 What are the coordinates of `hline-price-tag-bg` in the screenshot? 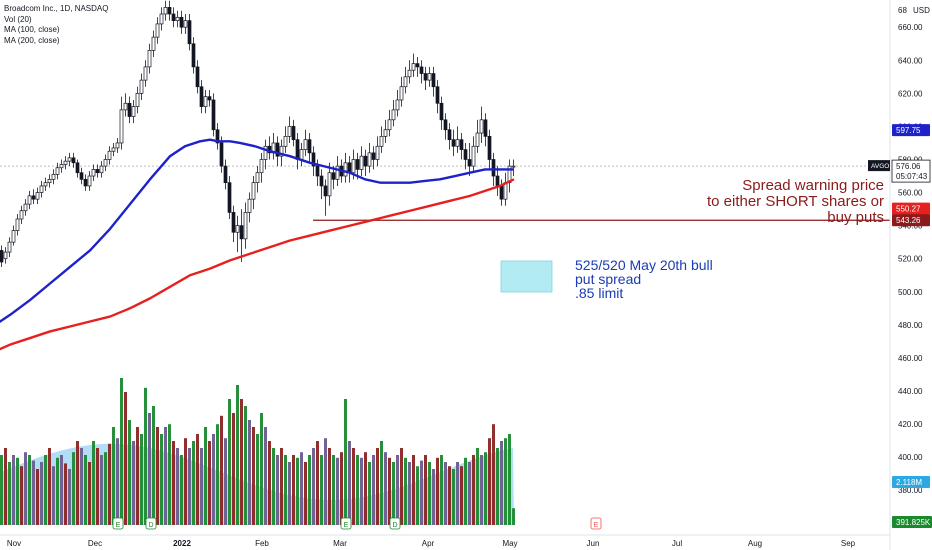 It's located at (911, 220).